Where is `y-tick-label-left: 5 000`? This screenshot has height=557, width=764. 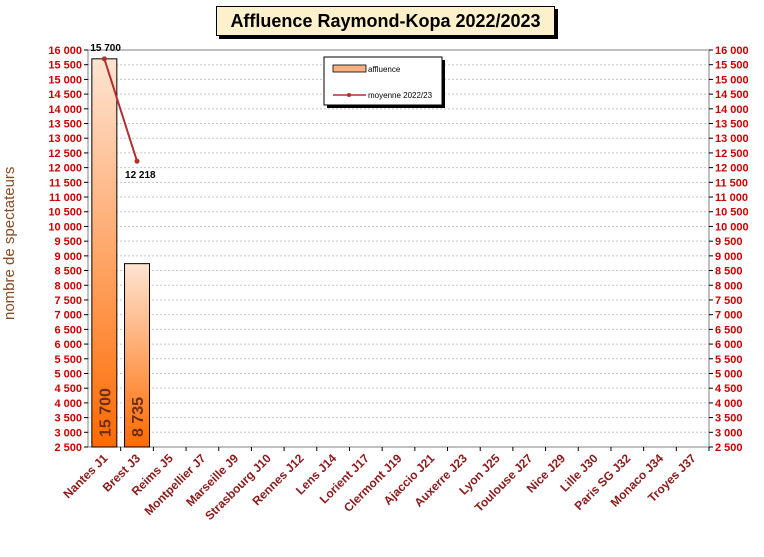
y-tick-label-left: 5 000 is located at coordinates (68, 374).